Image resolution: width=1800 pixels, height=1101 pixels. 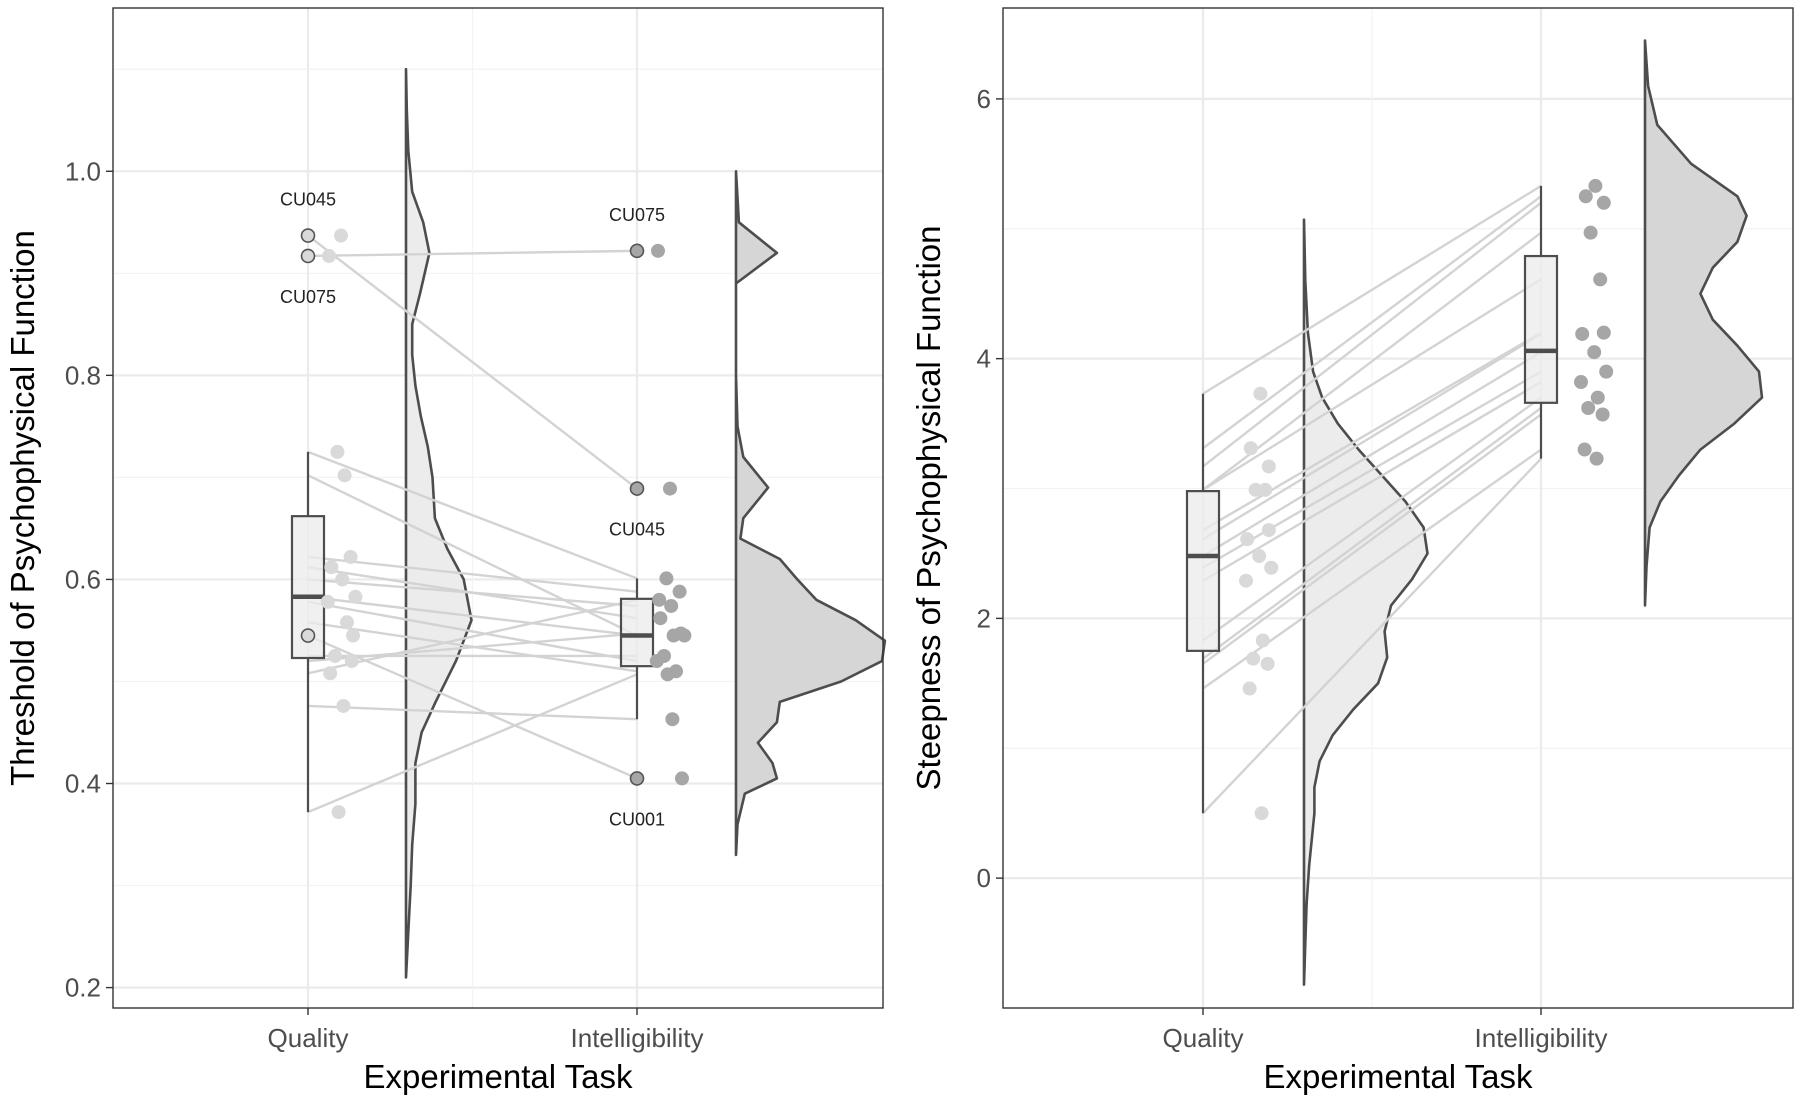 What do you see at coordinates (637, 819) in the screenshot?
I see `point-label-cu001: CU001` at bounding box center [637, 819].